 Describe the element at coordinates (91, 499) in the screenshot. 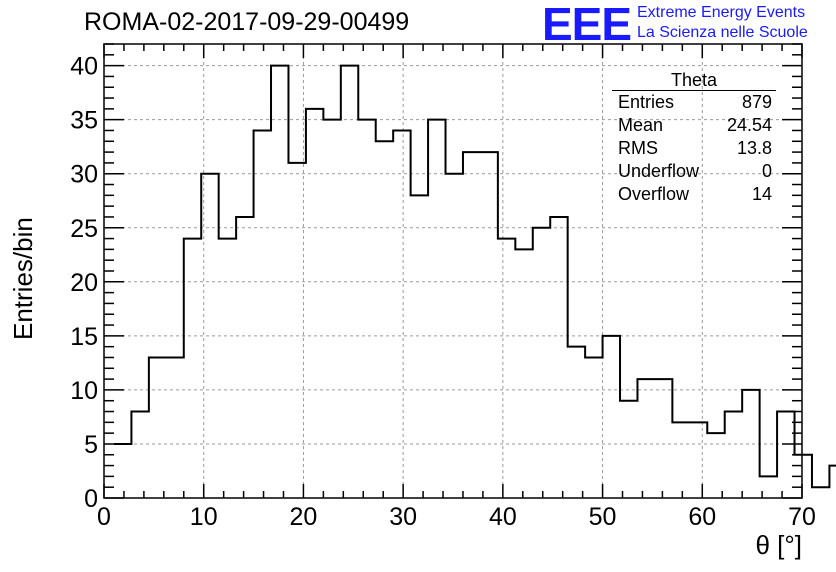

I see `y-tick-label: 0` at that location.